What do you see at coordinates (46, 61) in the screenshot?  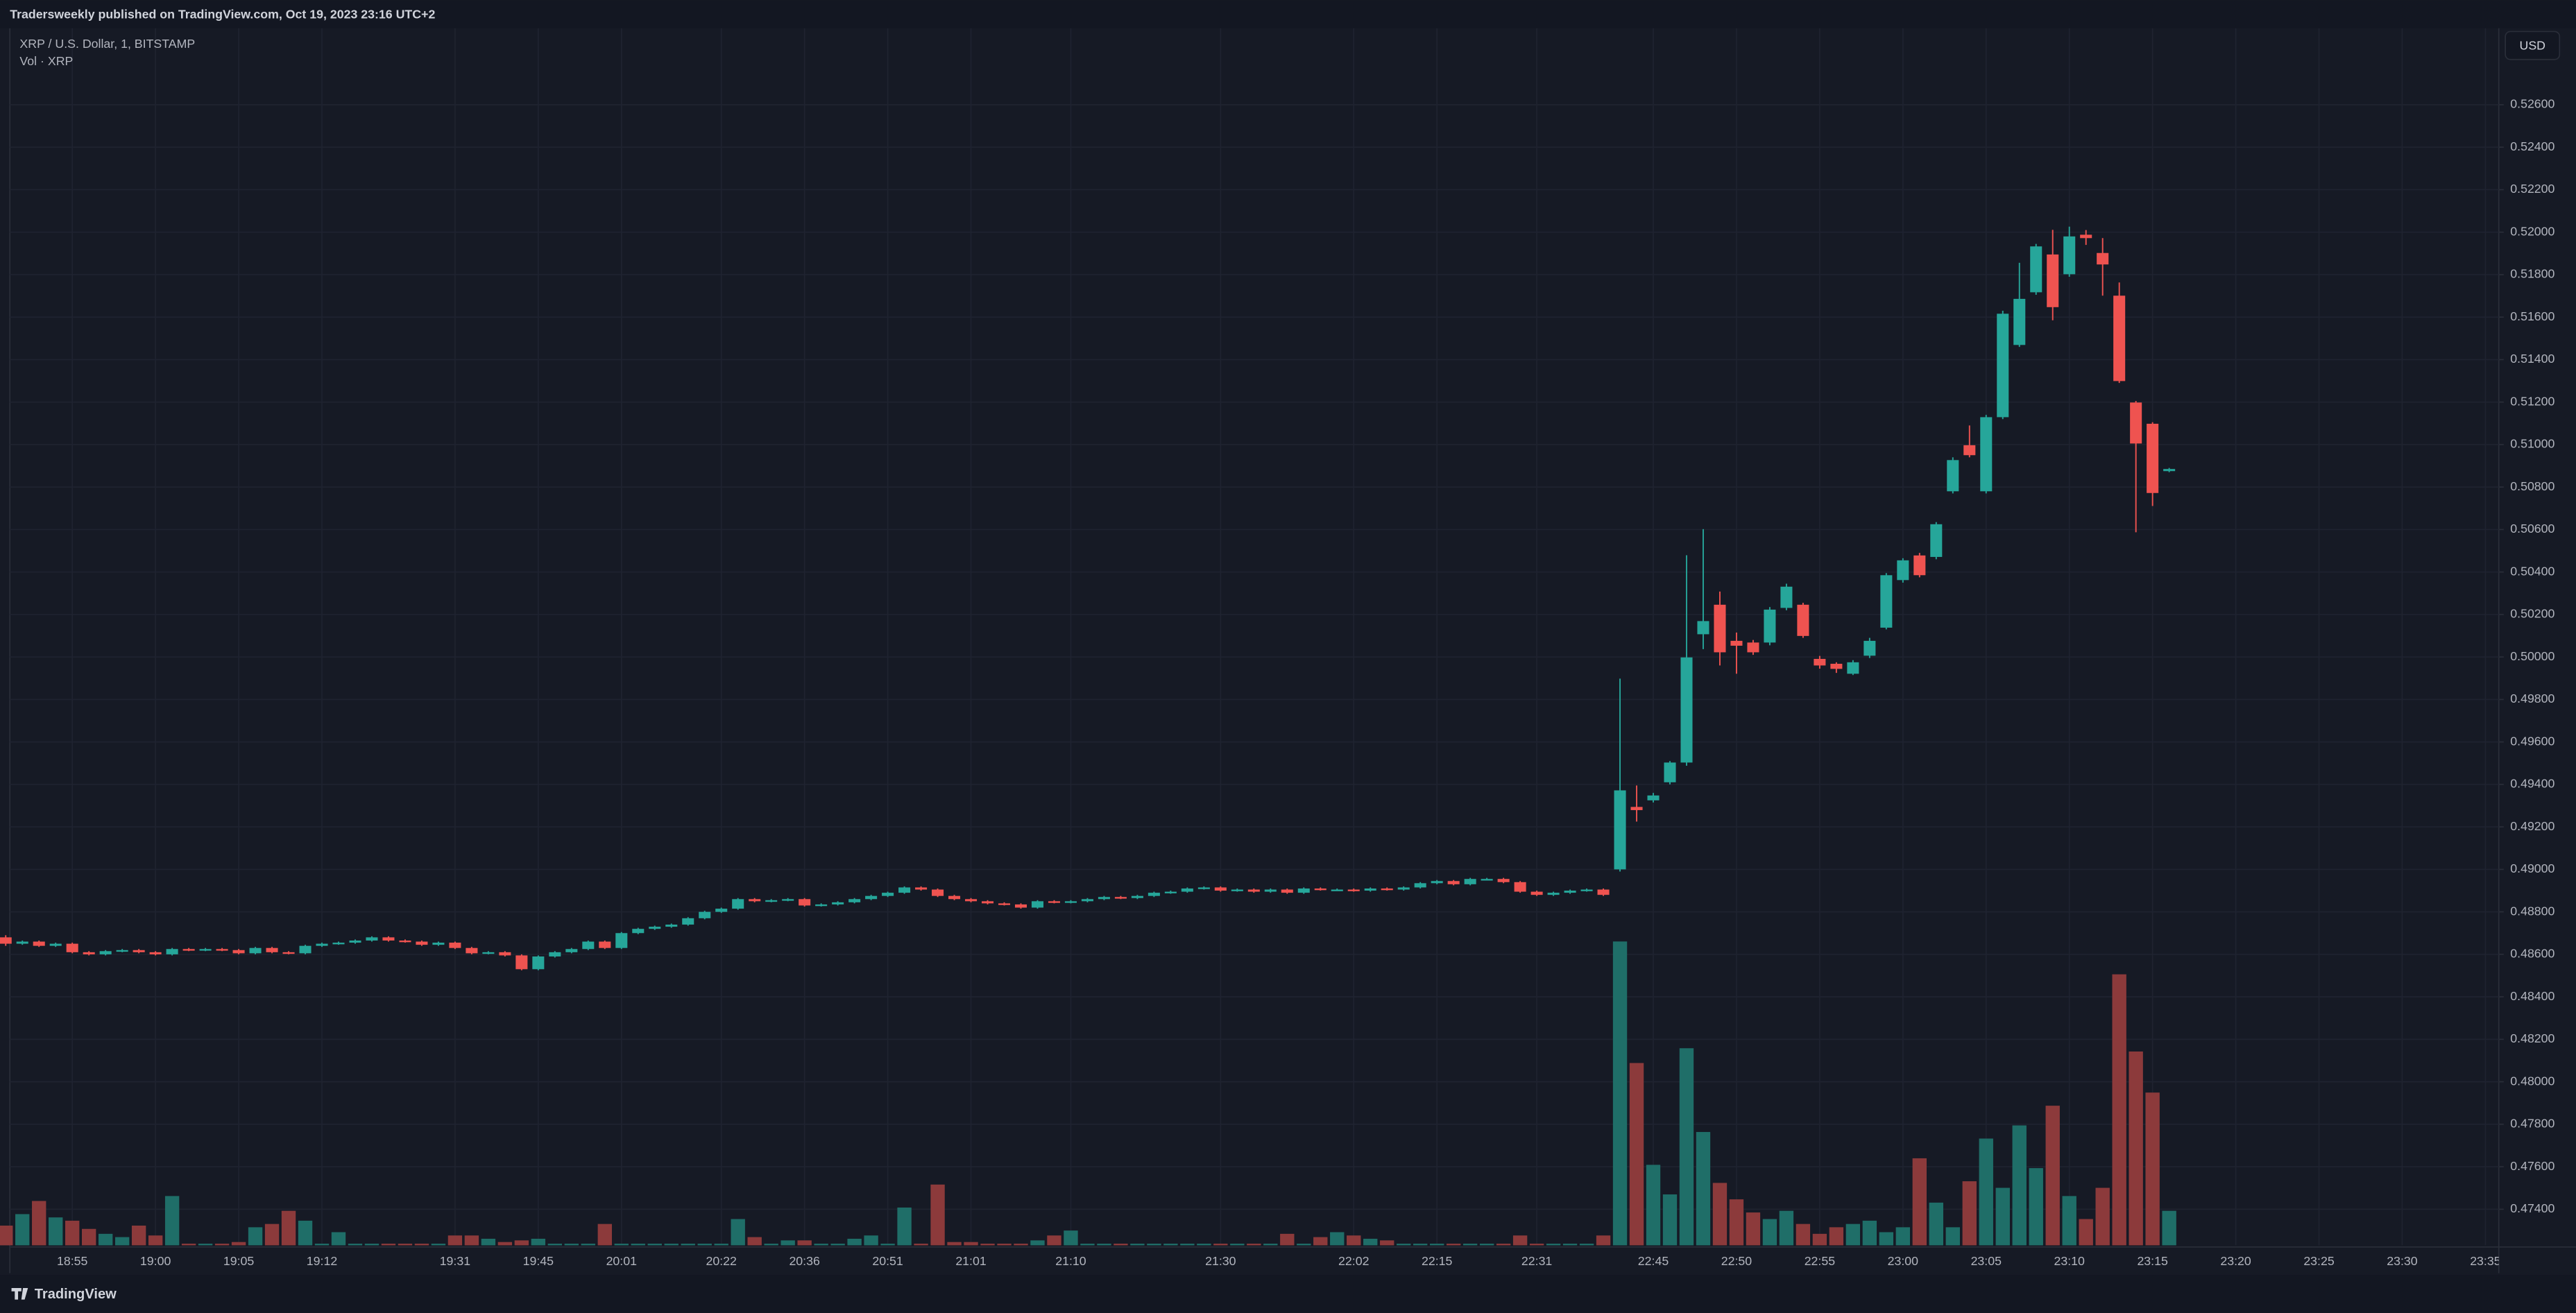 I see `volume-legend: Vol · XRP` at bounding box center [46, 61].